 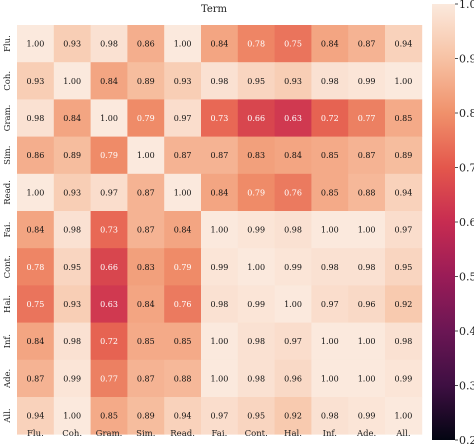 What do you see at coordinates (403, 304) in the screenshot?
I see `cell-value-label: 0.92` at bounding box center [403, 304].